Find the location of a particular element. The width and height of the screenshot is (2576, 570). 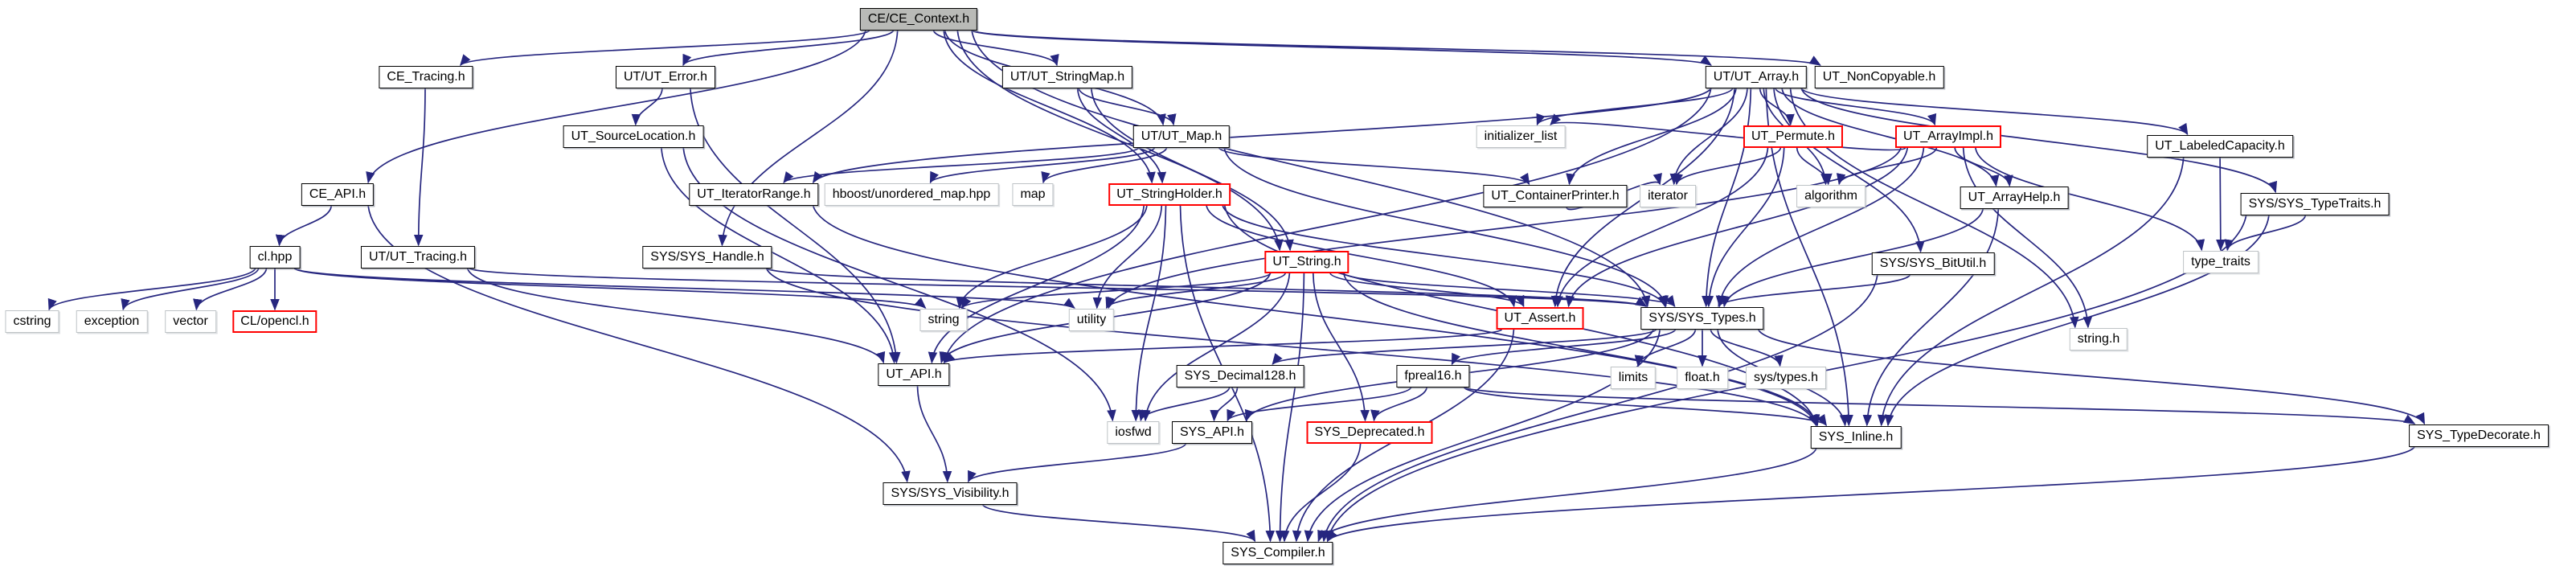

edge-ut-permute-h-to-algorithm is located at coordinates (1814, 166).